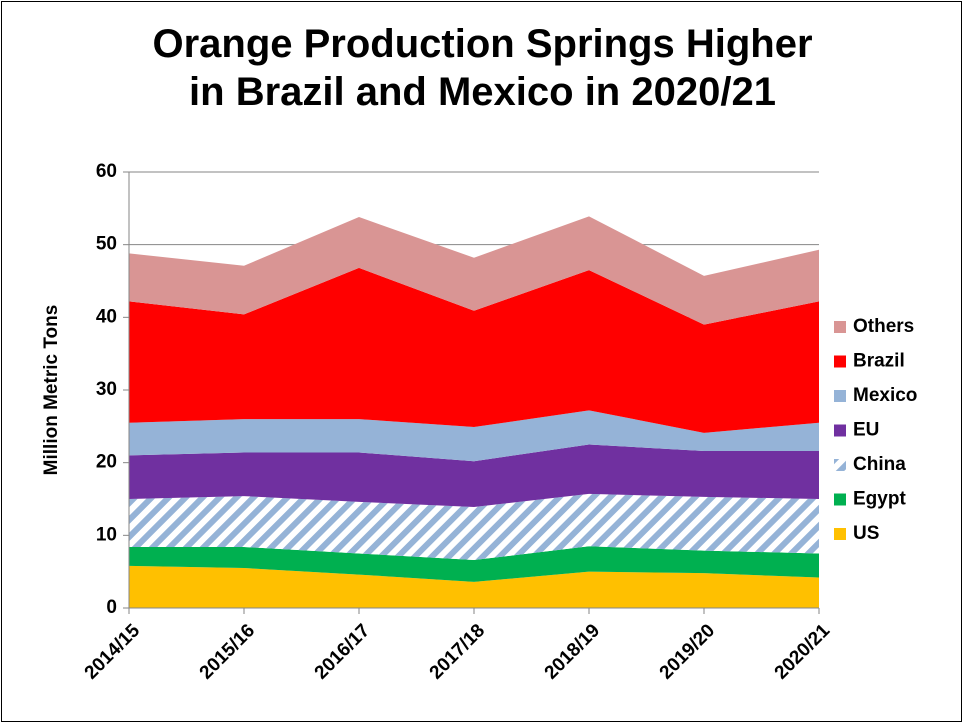 This screenshot has height=725, width=965. I want to click on legend-label: Brazil, so click(879, 361).